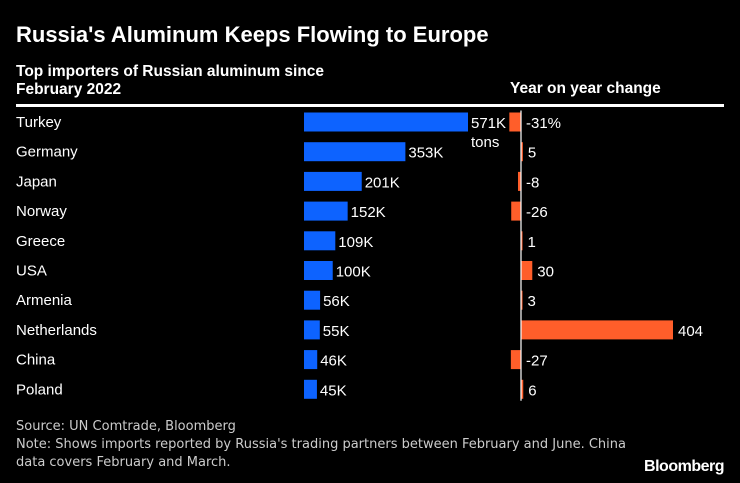  I want to click on import-value-label: 56K, so click(336, 301).